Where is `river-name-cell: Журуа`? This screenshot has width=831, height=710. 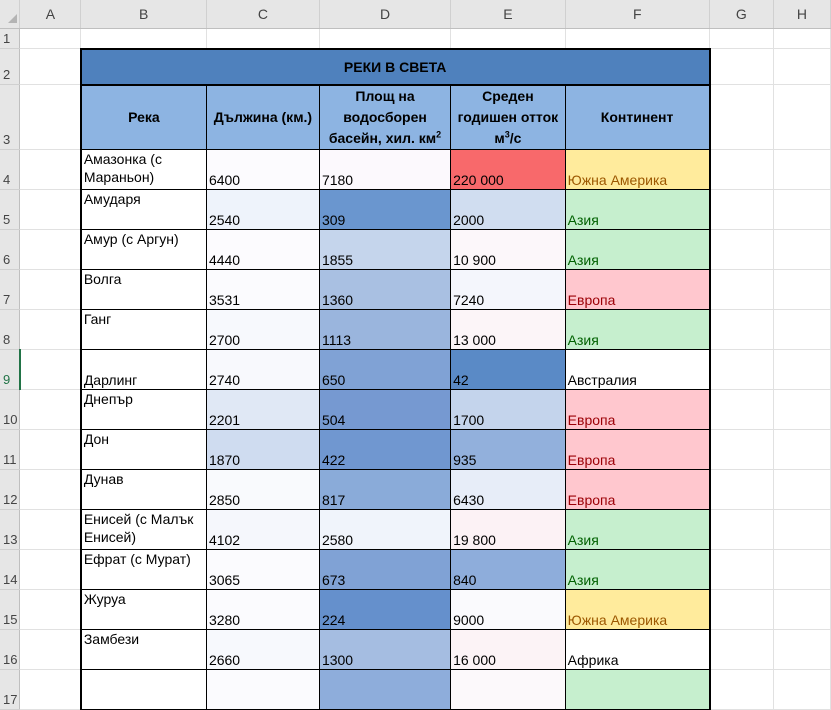
river-name-cell: Журуа is located at coordinates (143, 609).